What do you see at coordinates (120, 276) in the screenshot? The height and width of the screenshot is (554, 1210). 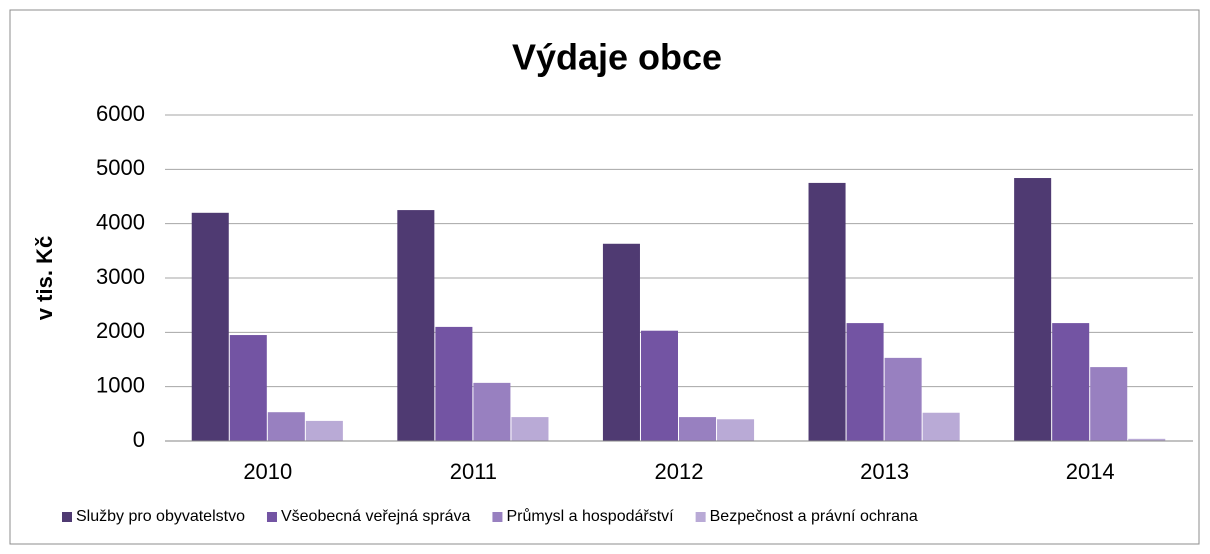 I see `y-tick-label: 3000` at bounding box center [120, 276].